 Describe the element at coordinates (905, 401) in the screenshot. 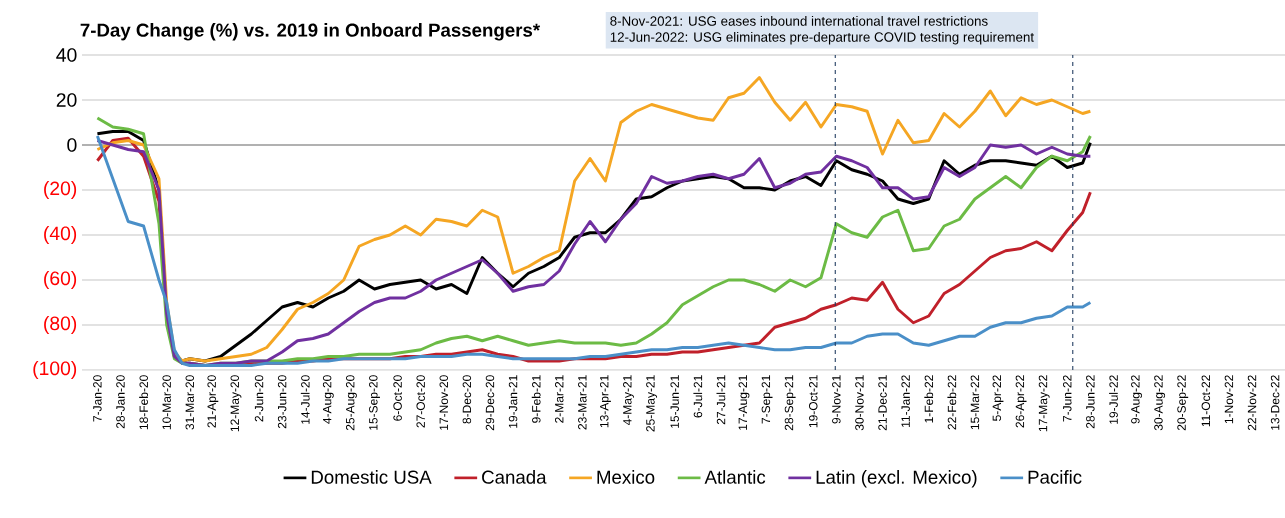

I see `x-tick-label: 11-Jan-22` at that location.